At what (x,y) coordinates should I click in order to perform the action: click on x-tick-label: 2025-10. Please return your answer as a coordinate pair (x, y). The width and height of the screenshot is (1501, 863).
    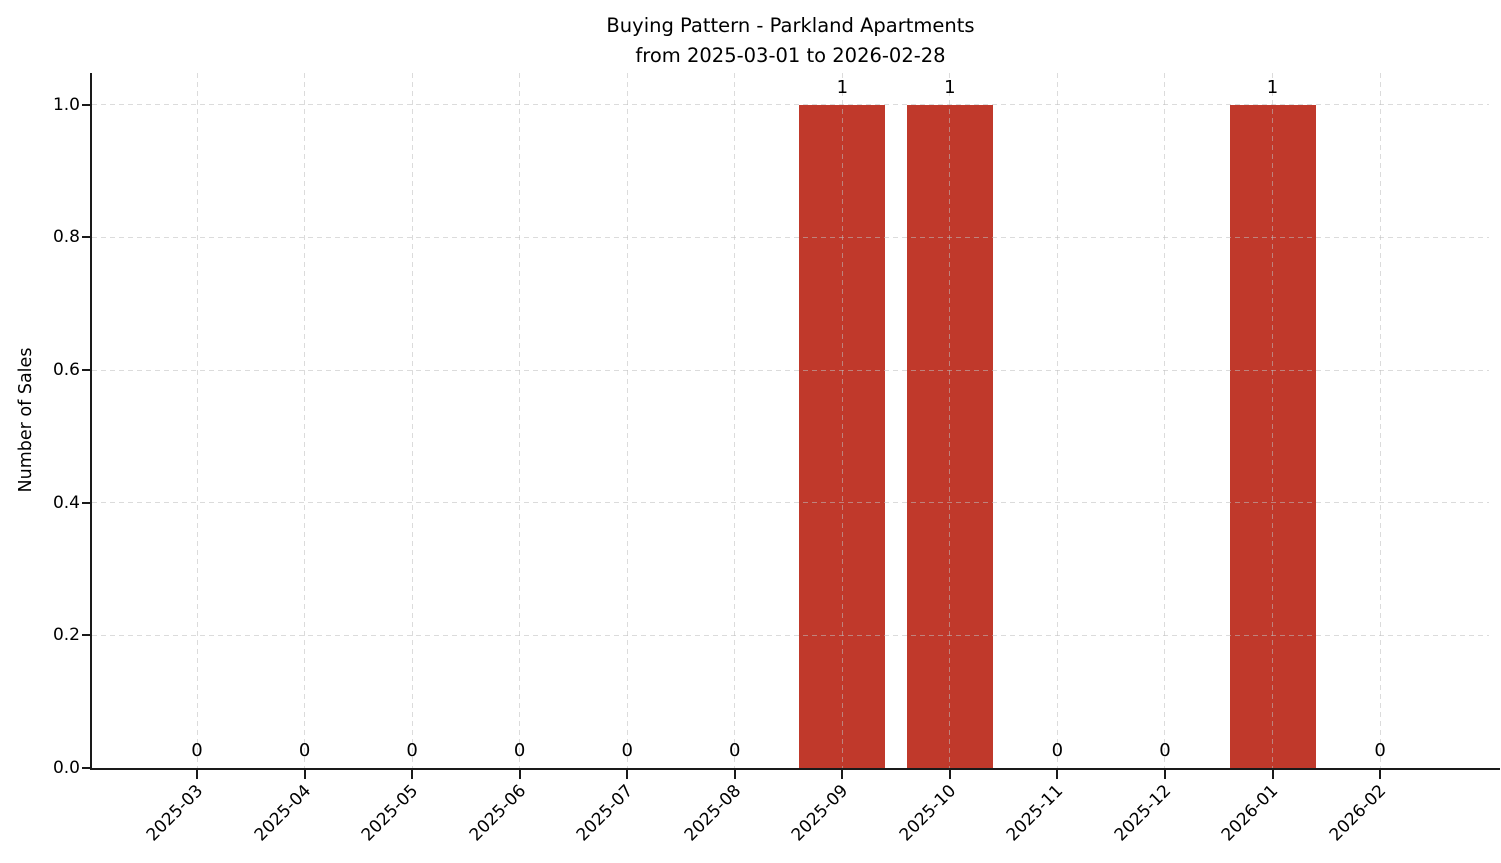
    Looking at the image, I should click on (928, 813).